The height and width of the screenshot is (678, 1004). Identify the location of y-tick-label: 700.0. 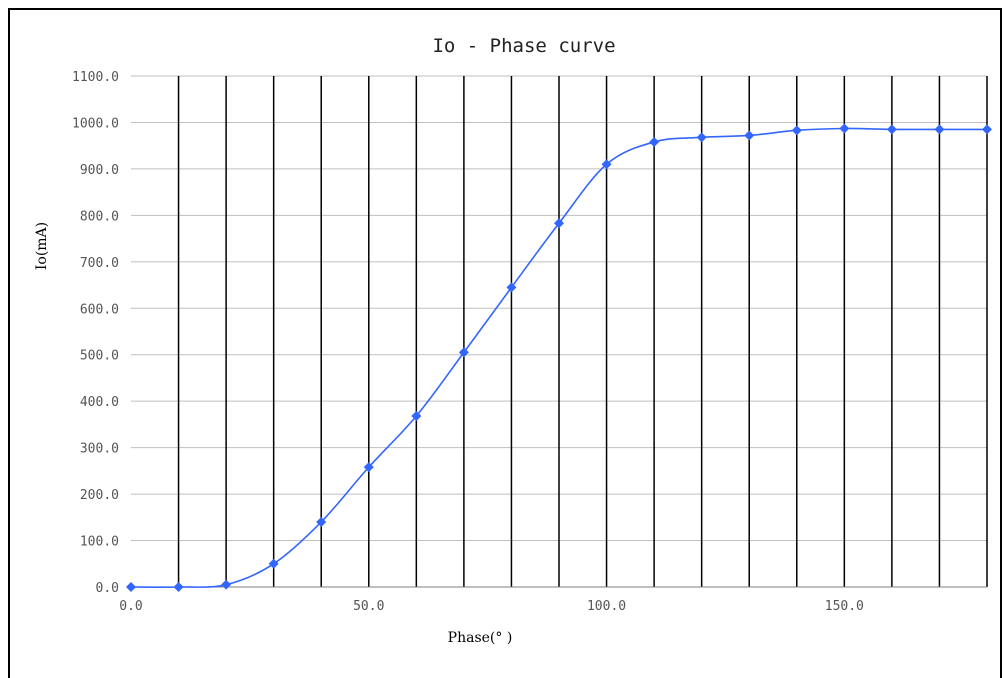
(99, 263).